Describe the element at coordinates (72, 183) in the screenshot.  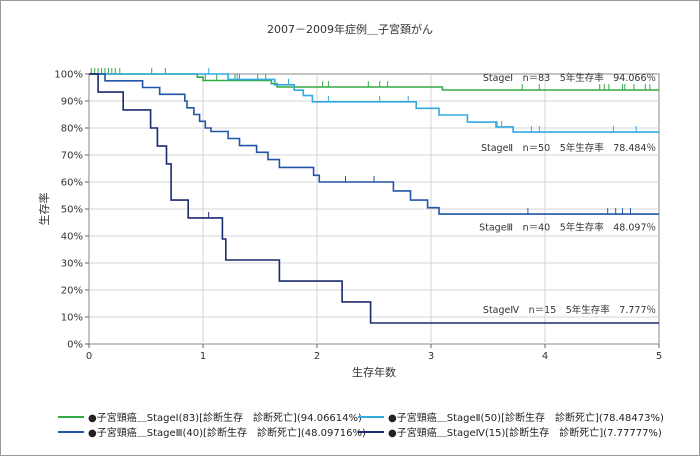
I see `y-tick-label: 60%` at that location.